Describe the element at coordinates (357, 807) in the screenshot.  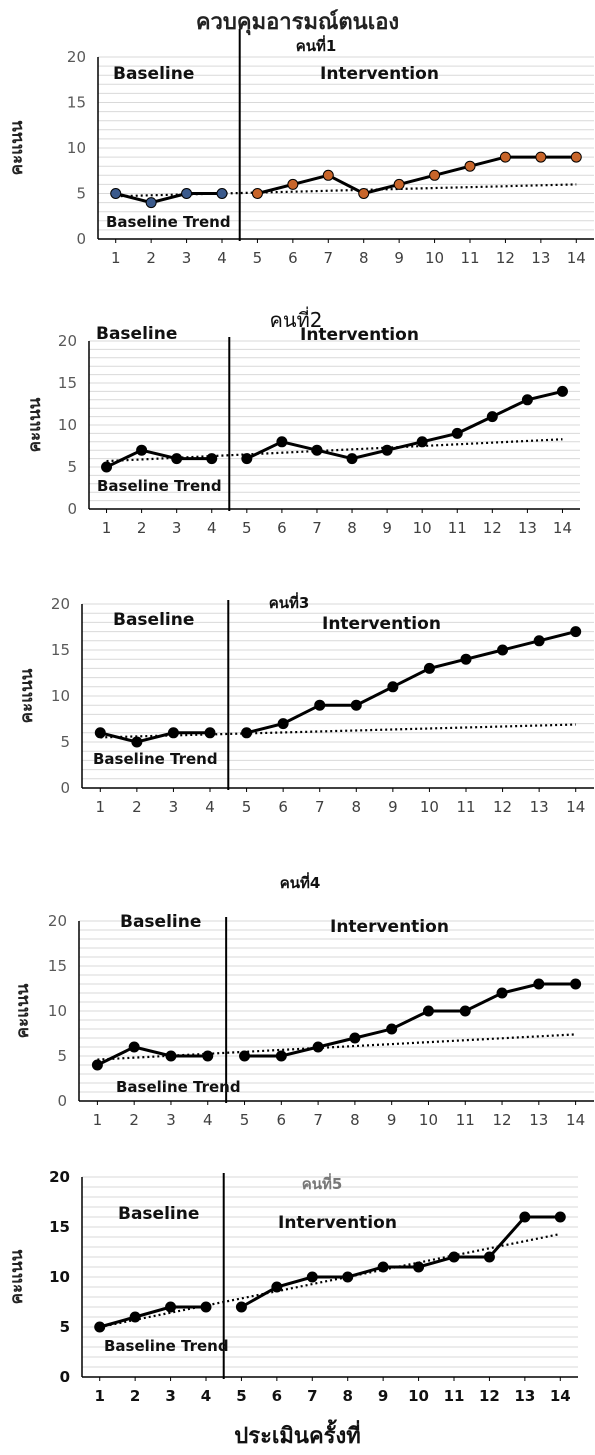
I see `chart3-x-tick-label: 8` at that location.